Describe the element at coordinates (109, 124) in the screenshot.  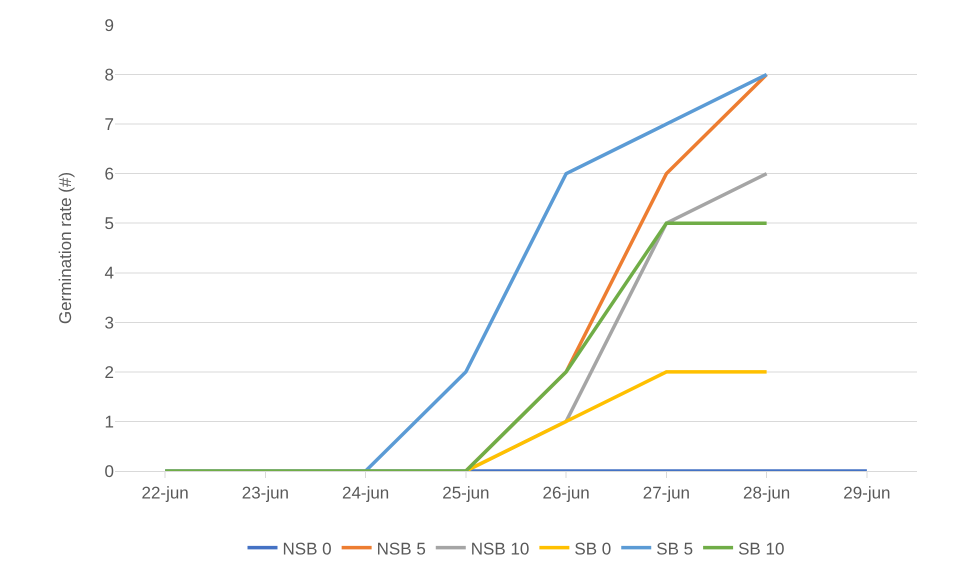
I see `y-tick-label: 7` at that location.